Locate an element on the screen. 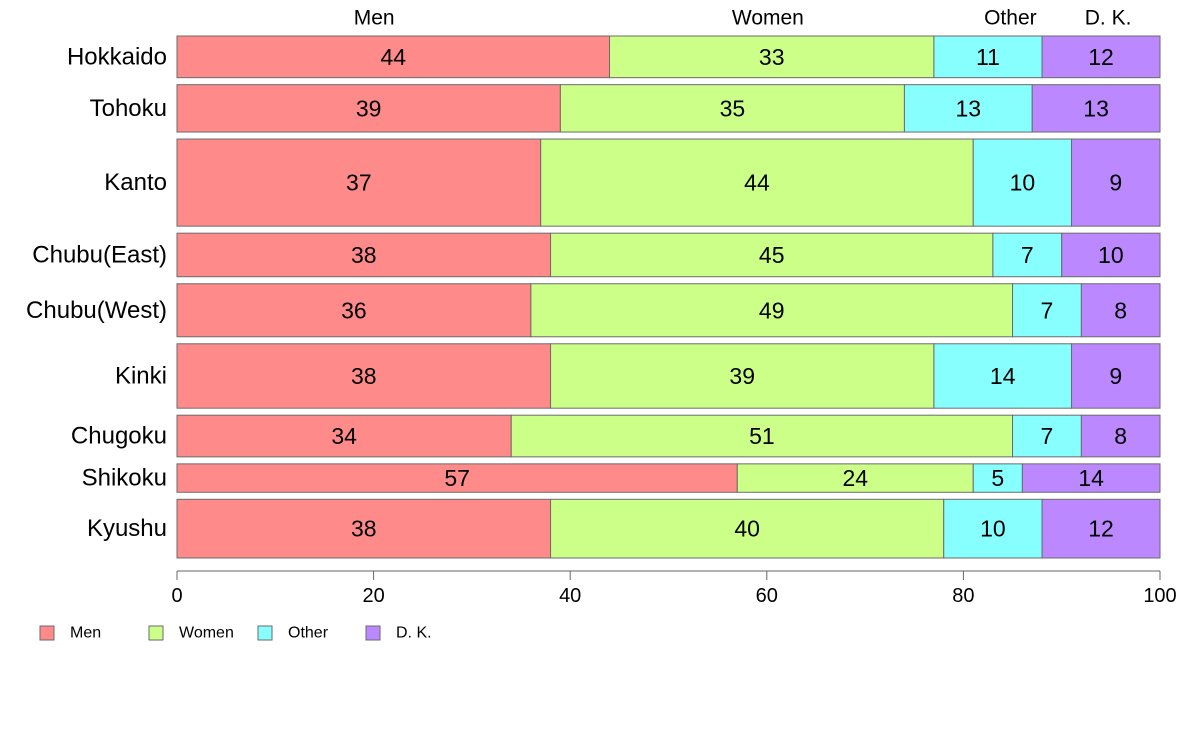 The width and height of the screenshot is (1188, 736). data-label-chubu-east-other: 7 is located at coordinates (1027, 255).